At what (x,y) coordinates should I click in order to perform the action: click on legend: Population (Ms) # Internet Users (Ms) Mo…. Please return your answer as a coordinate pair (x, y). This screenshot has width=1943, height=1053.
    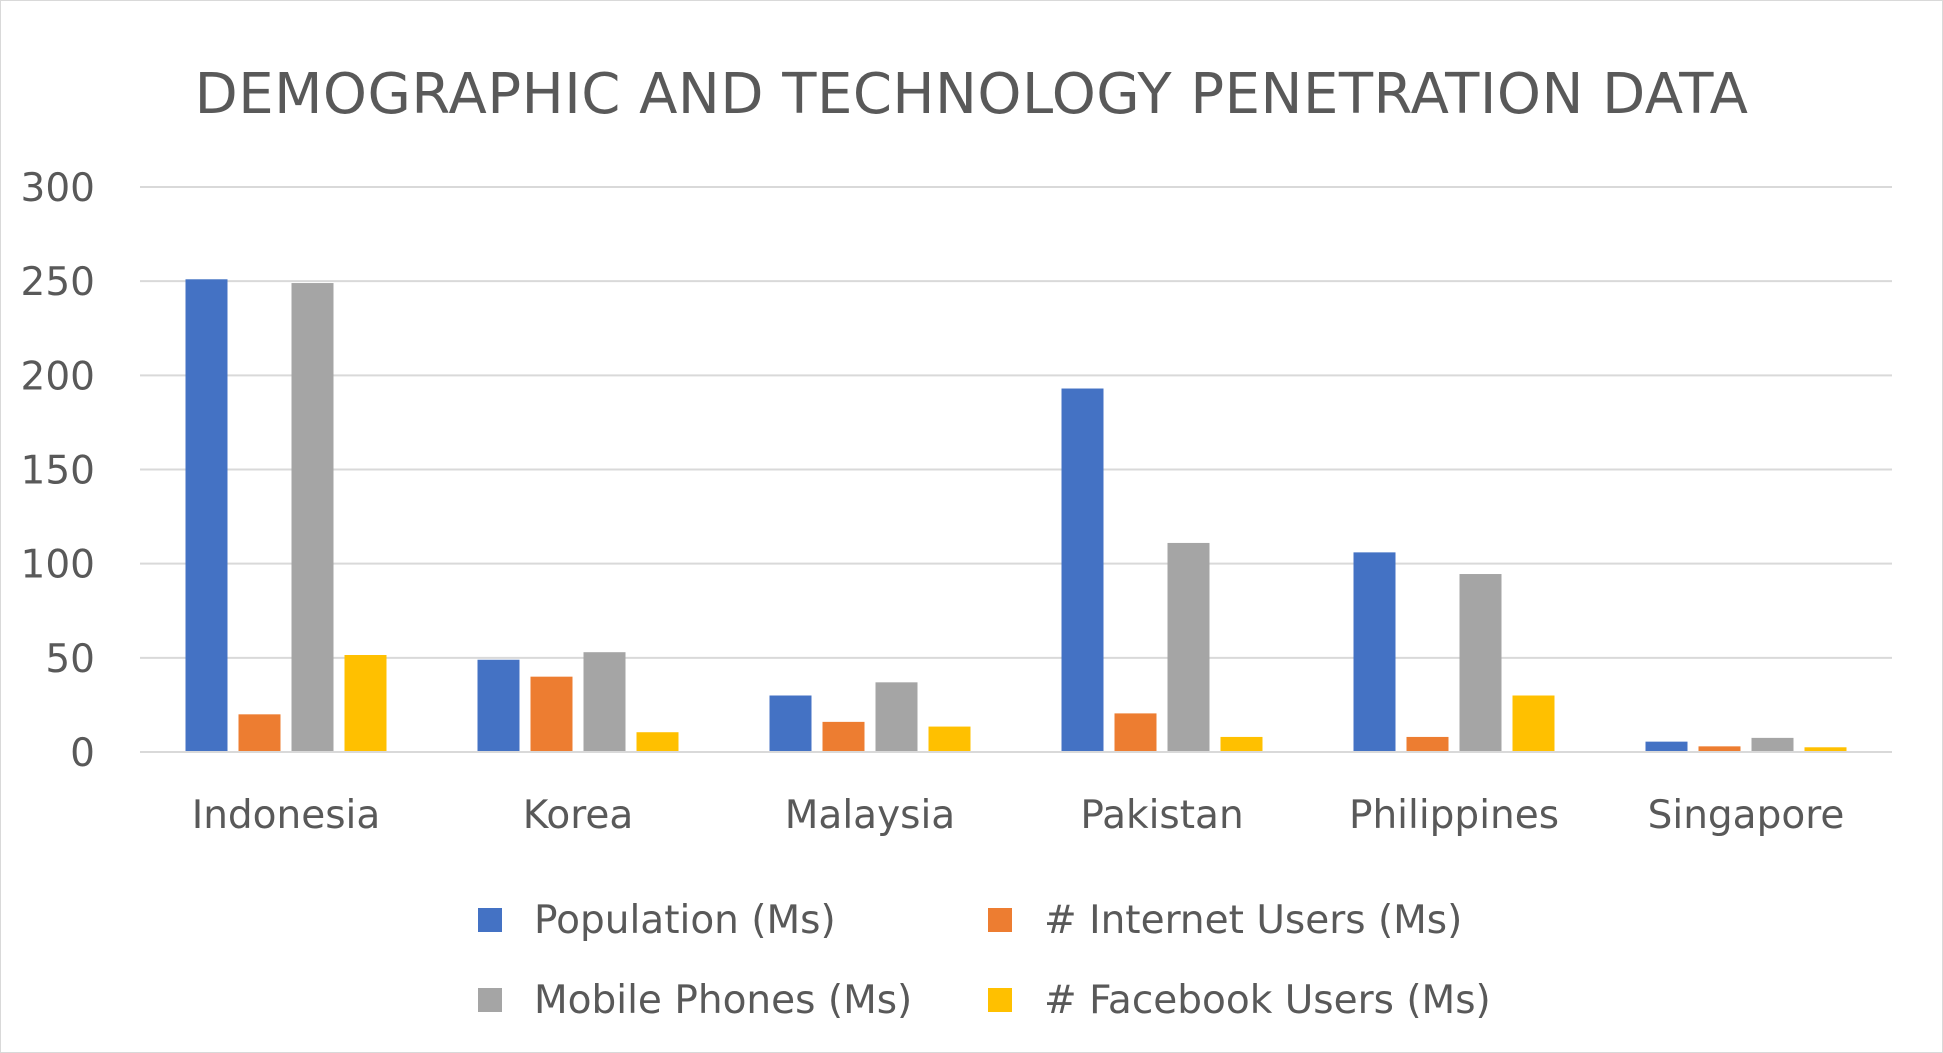
    Looking at the image, I should click on (1028, 960).